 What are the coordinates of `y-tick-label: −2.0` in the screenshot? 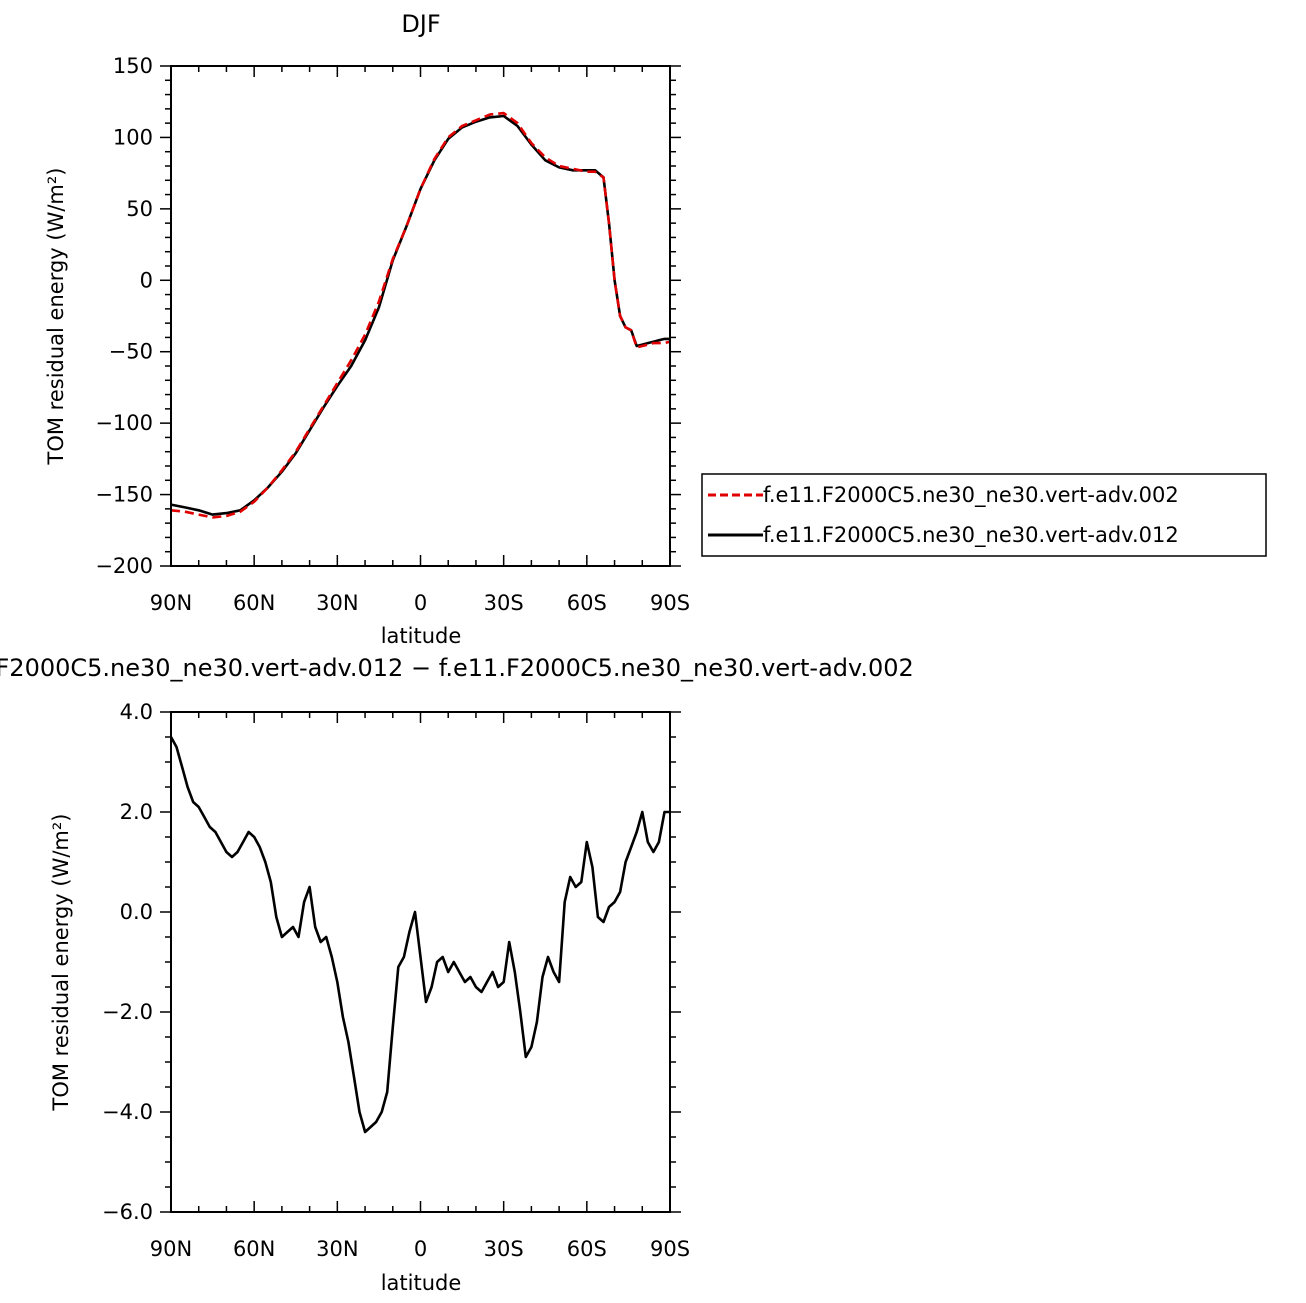 It's located at (127, 1012).